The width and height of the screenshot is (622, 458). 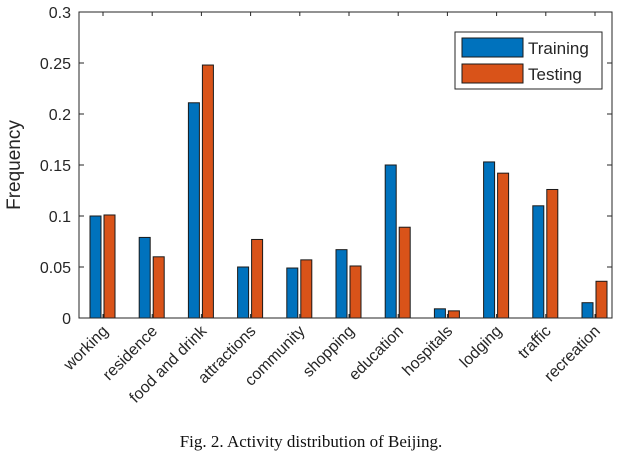 What do you see at coordinates (55, 166) in the screenshot?
I see `y-tick-label: 0.15` at bounding box center [55, 166].